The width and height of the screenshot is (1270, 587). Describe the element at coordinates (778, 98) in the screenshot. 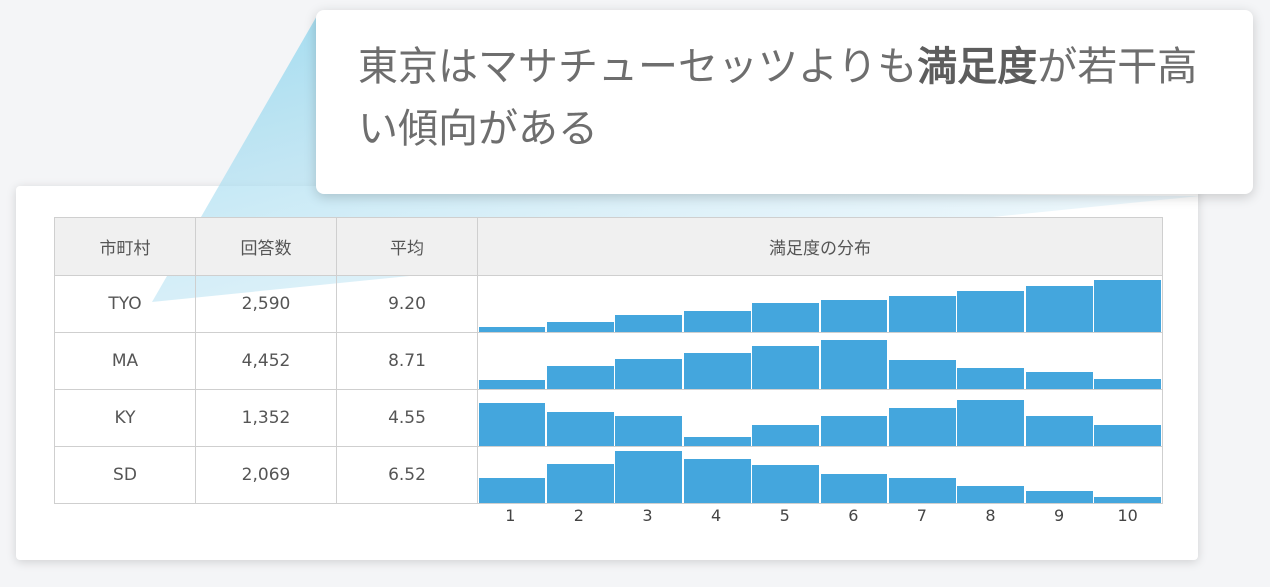

I see `callout-text-suffix: が若干高い傾向がある` at that location.